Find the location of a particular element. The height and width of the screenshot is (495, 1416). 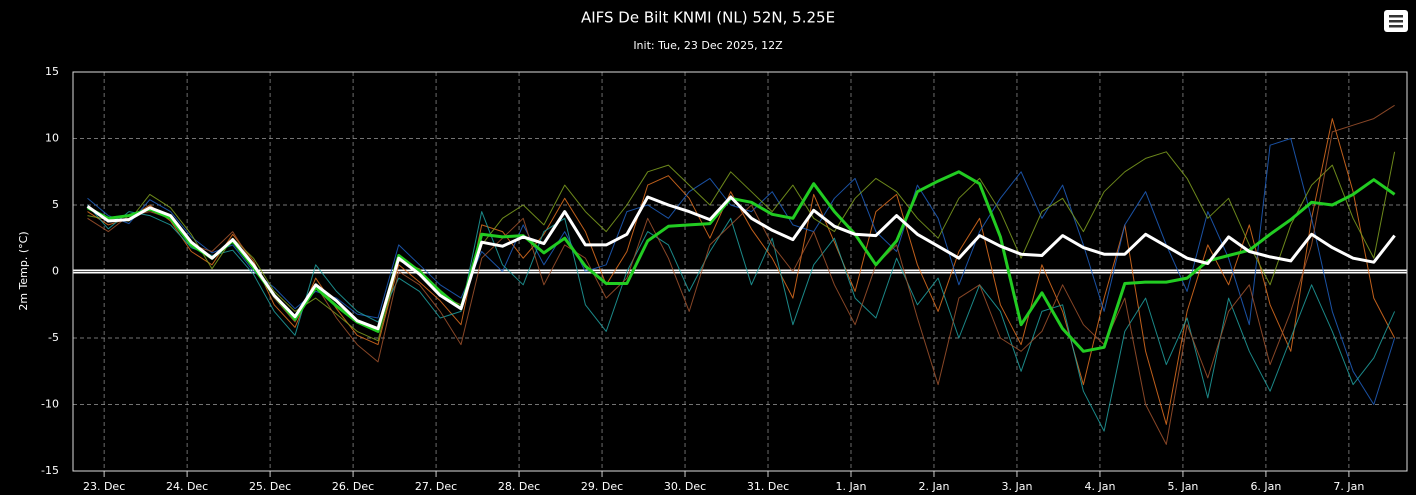

x-tick-label: 24. Dec is located at coordinates (187, 486).